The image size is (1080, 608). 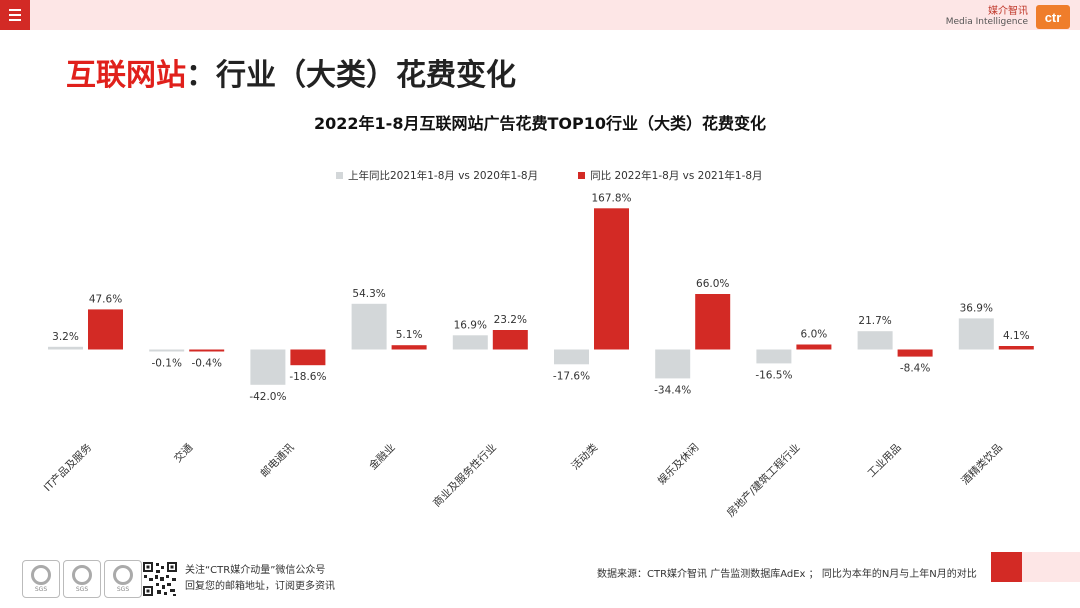 What do you see at coordinates (206, 364) in the screenshot?
I see `data-label-curr-1: -0.4%` at bounding box center [206, 364].